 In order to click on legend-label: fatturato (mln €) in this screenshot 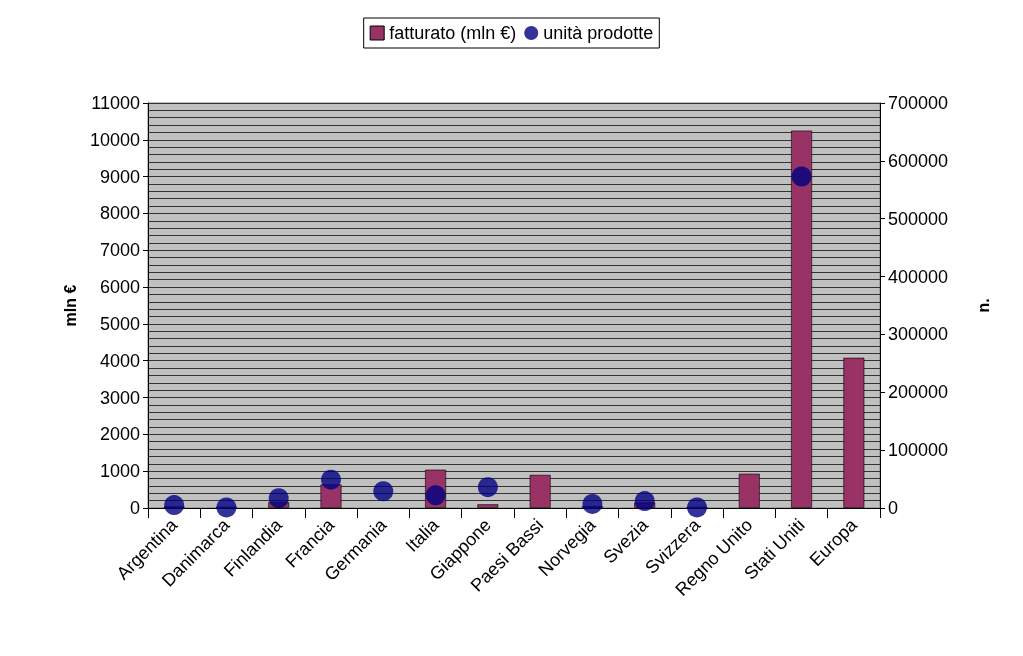, I will do `click(453, 33)`.